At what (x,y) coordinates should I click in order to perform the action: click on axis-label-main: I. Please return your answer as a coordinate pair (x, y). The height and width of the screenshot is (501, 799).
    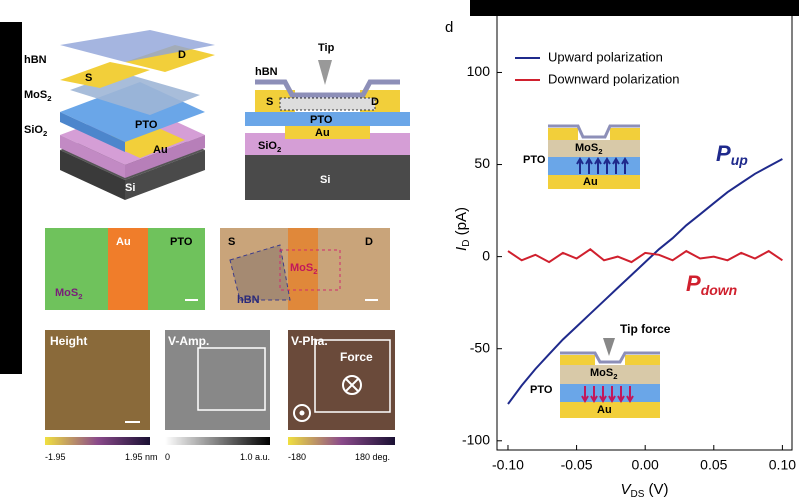
    Looking at the image, I should click on (461, 249).